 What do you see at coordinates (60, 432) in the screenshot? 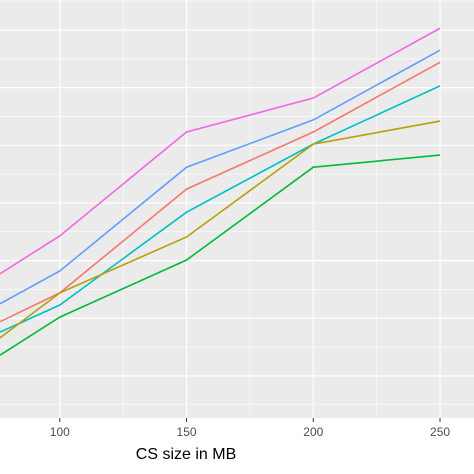
I see `x-tick-label: 100` at bounding box center [60, 432].